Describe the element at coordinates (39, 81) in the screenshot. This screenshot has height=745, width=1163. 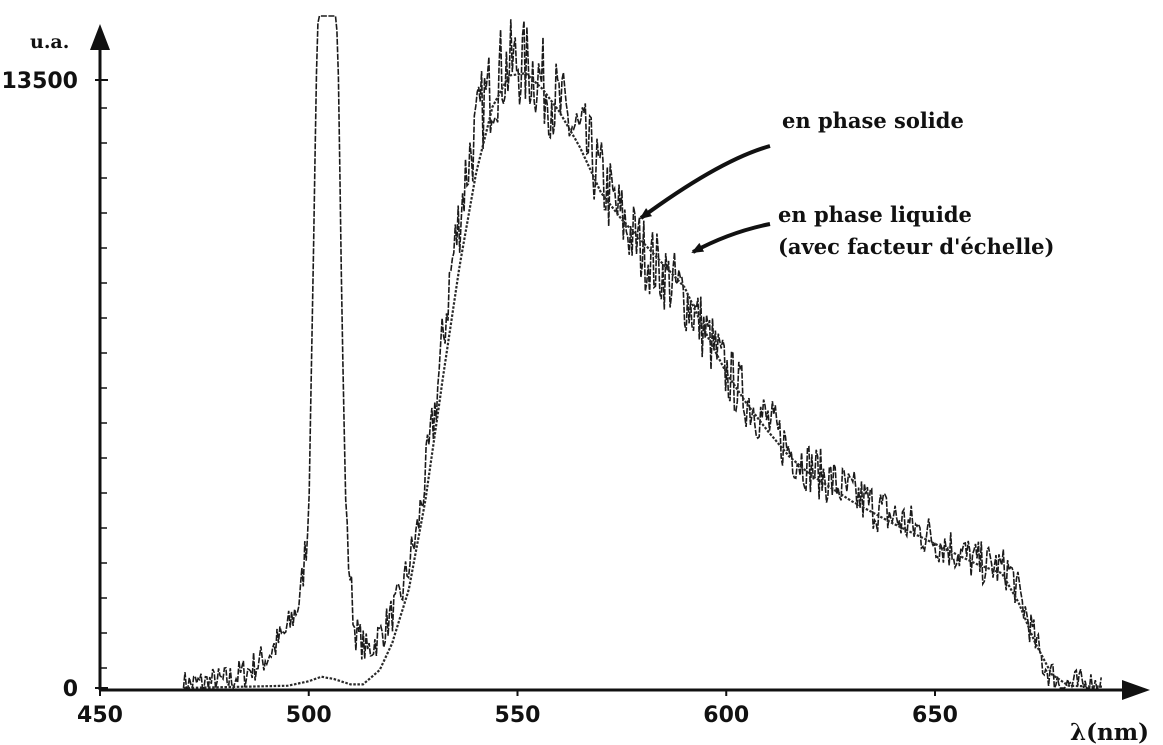
I see `y-tick-label: 13500` at that location.